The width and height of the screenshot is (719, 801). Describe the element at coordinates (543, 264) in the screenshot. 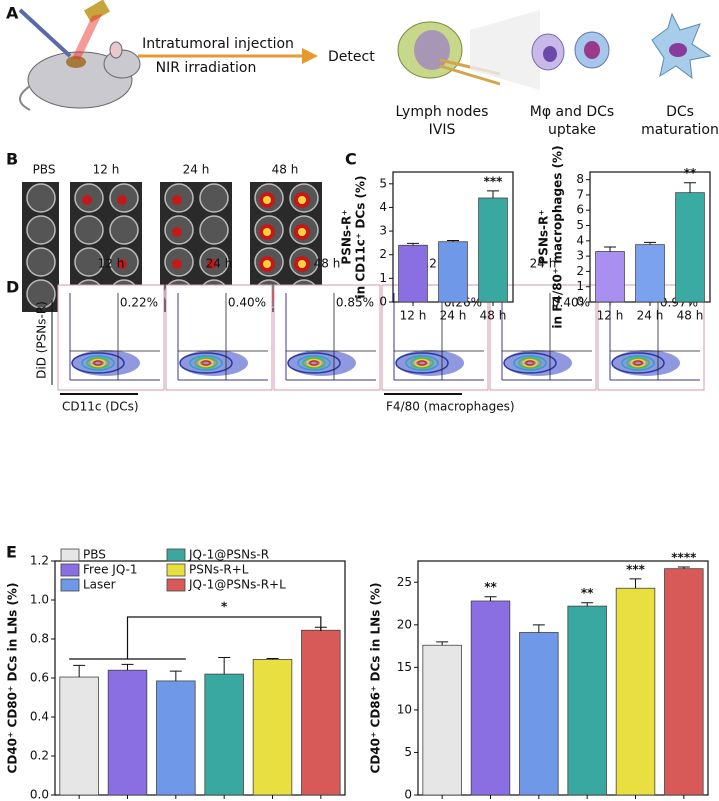

I see `flow-time-label: 24 h` at that location.